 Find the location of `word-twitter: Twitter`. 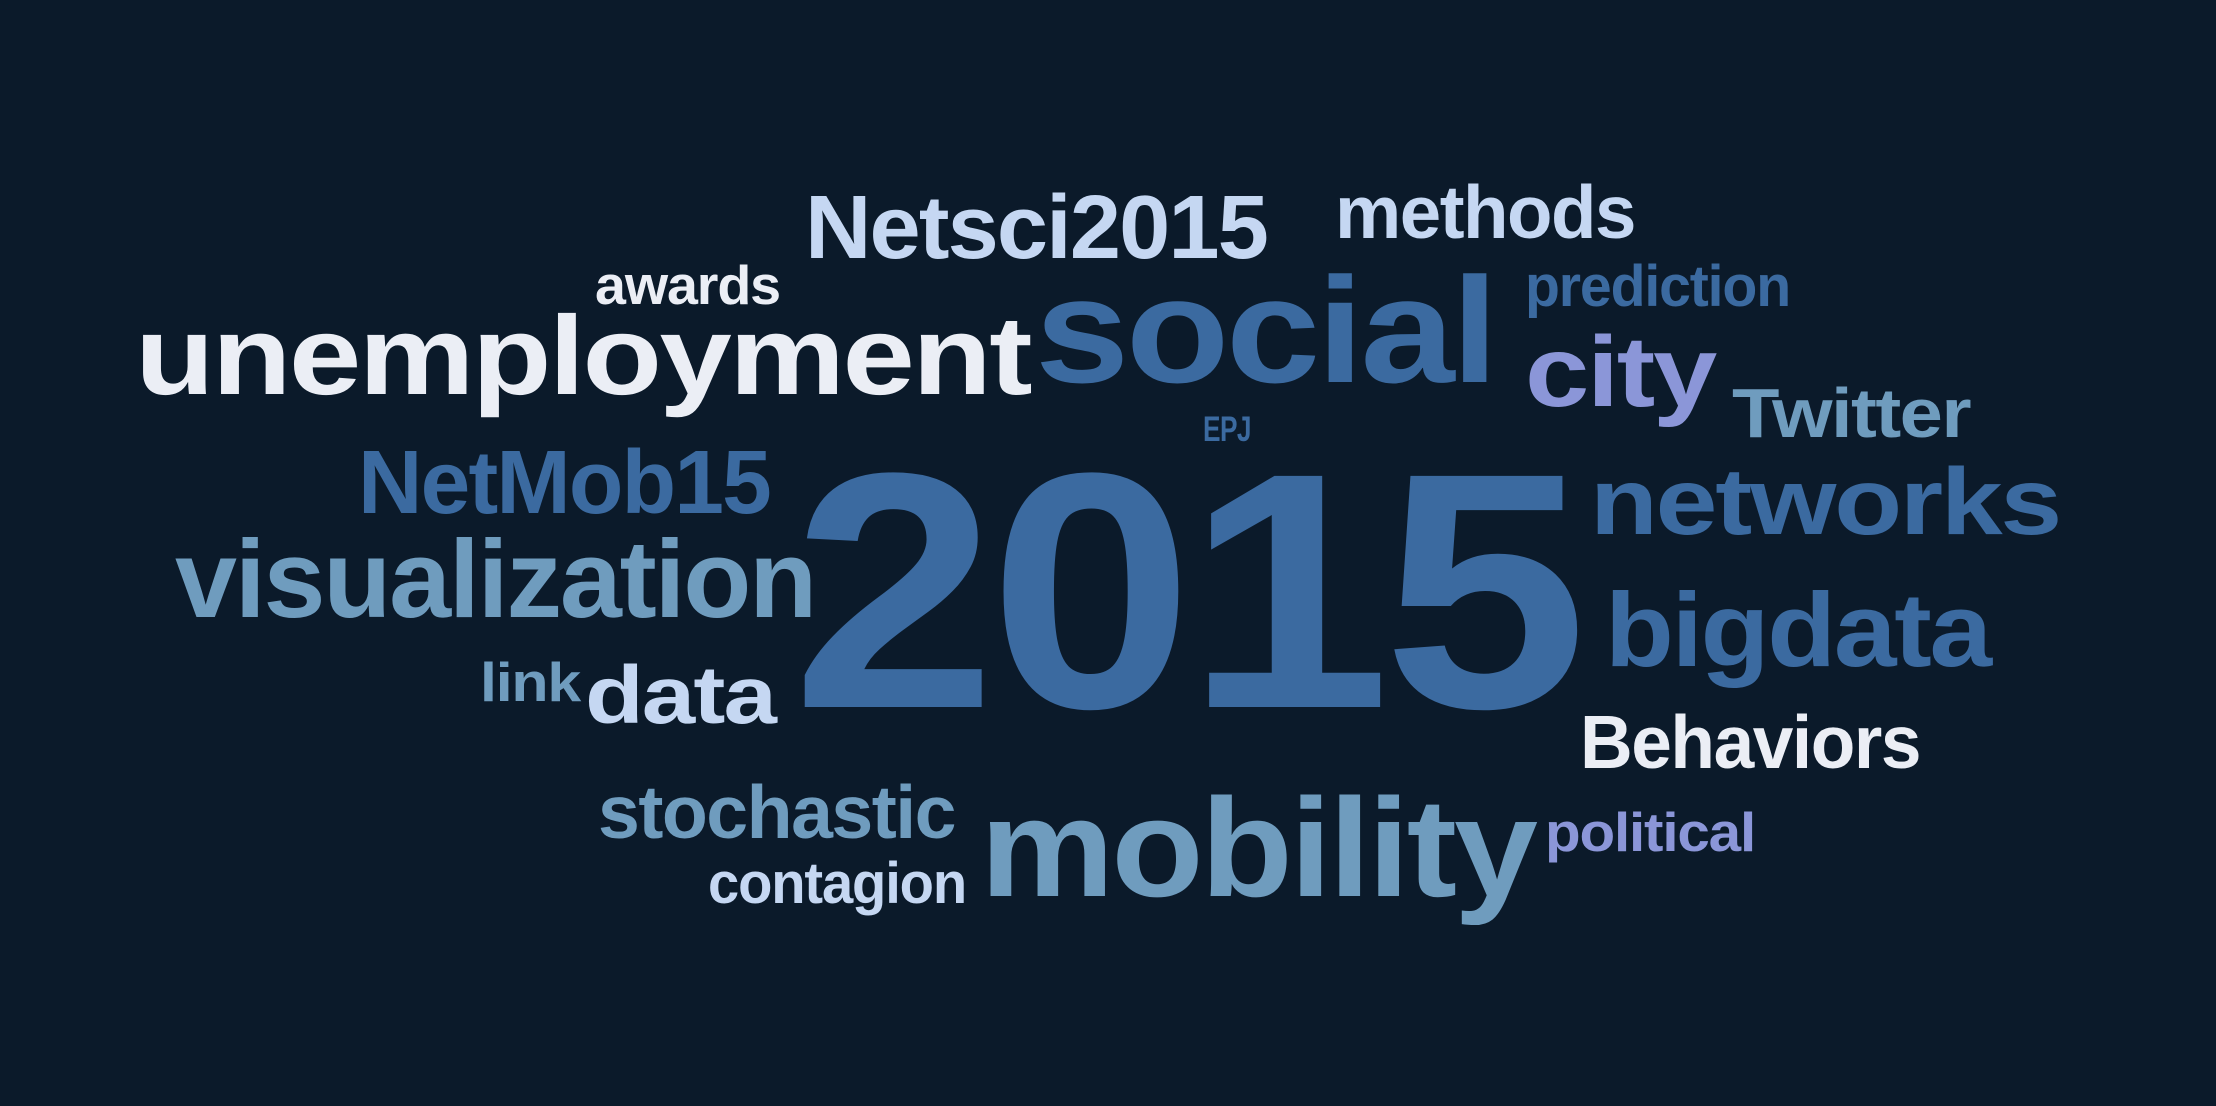

word-twitter: Twitter is located at coordinates (1852, 413).